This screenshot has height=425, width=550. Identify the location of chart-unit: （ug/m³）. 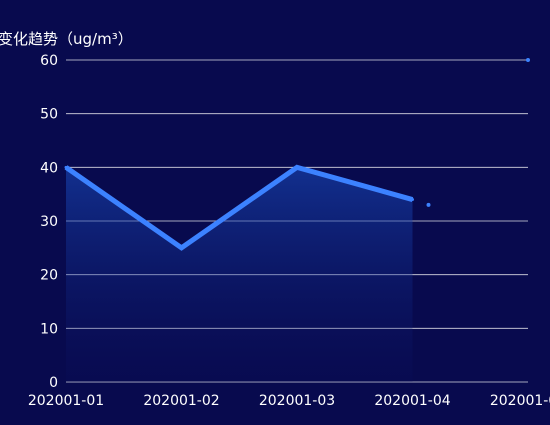
(95, 39).